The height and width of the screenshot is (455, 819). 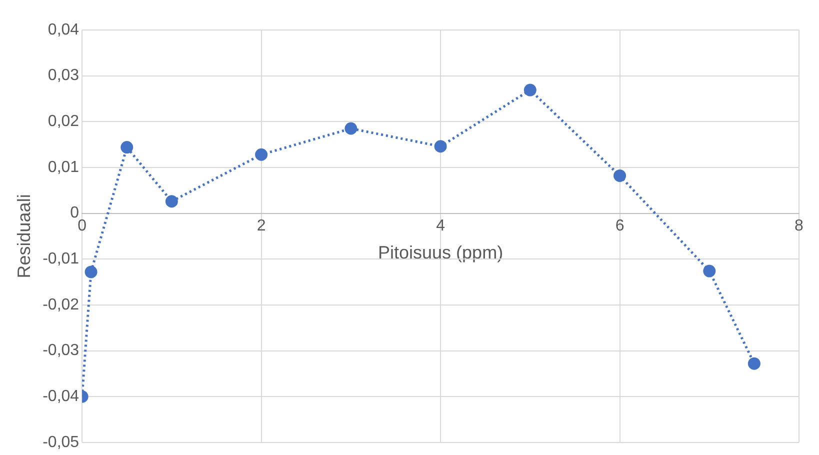 What do you see at coordinates (261, 225) in the screenshot?
I see `x-tick-label: 2` at bounding box center [261, 225].